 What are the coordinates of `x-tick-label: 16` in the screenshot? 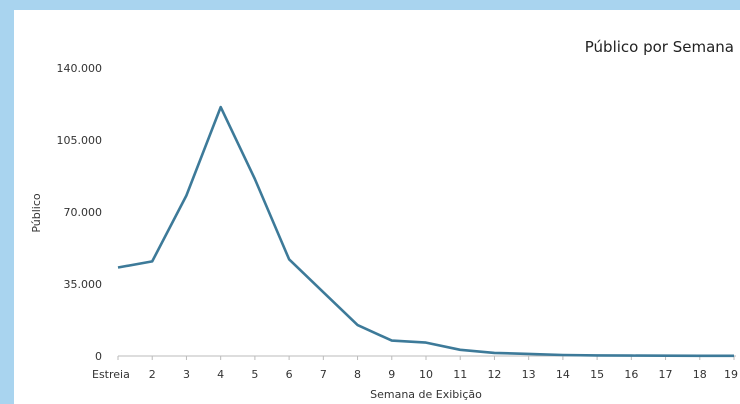 It's located at (631, 374).